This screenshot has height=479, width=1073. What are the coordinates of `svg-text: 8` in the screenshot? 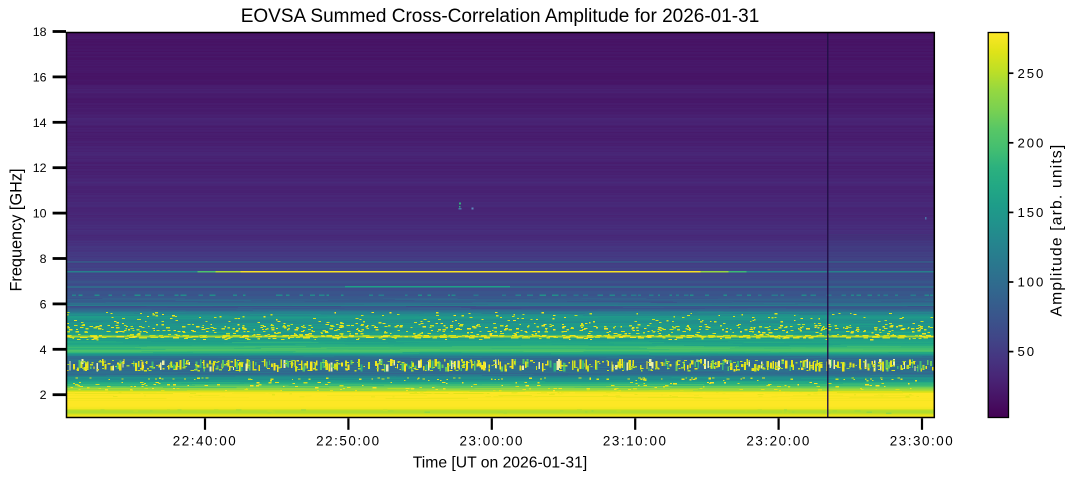 It's located at (43, 259).